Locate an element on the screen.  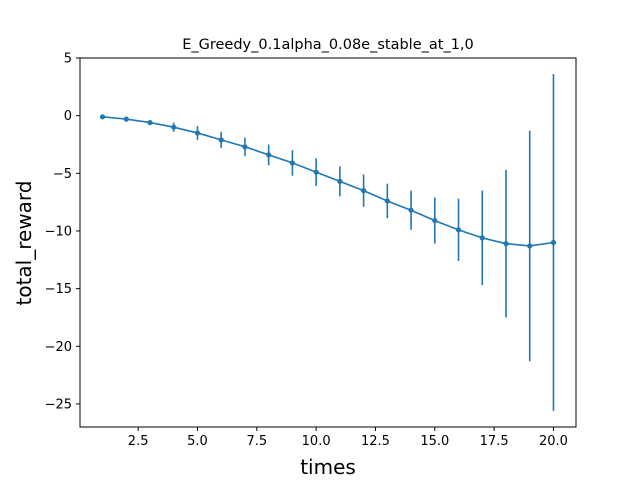
y-tick-label: −5 is located at coordinates (62, 174).